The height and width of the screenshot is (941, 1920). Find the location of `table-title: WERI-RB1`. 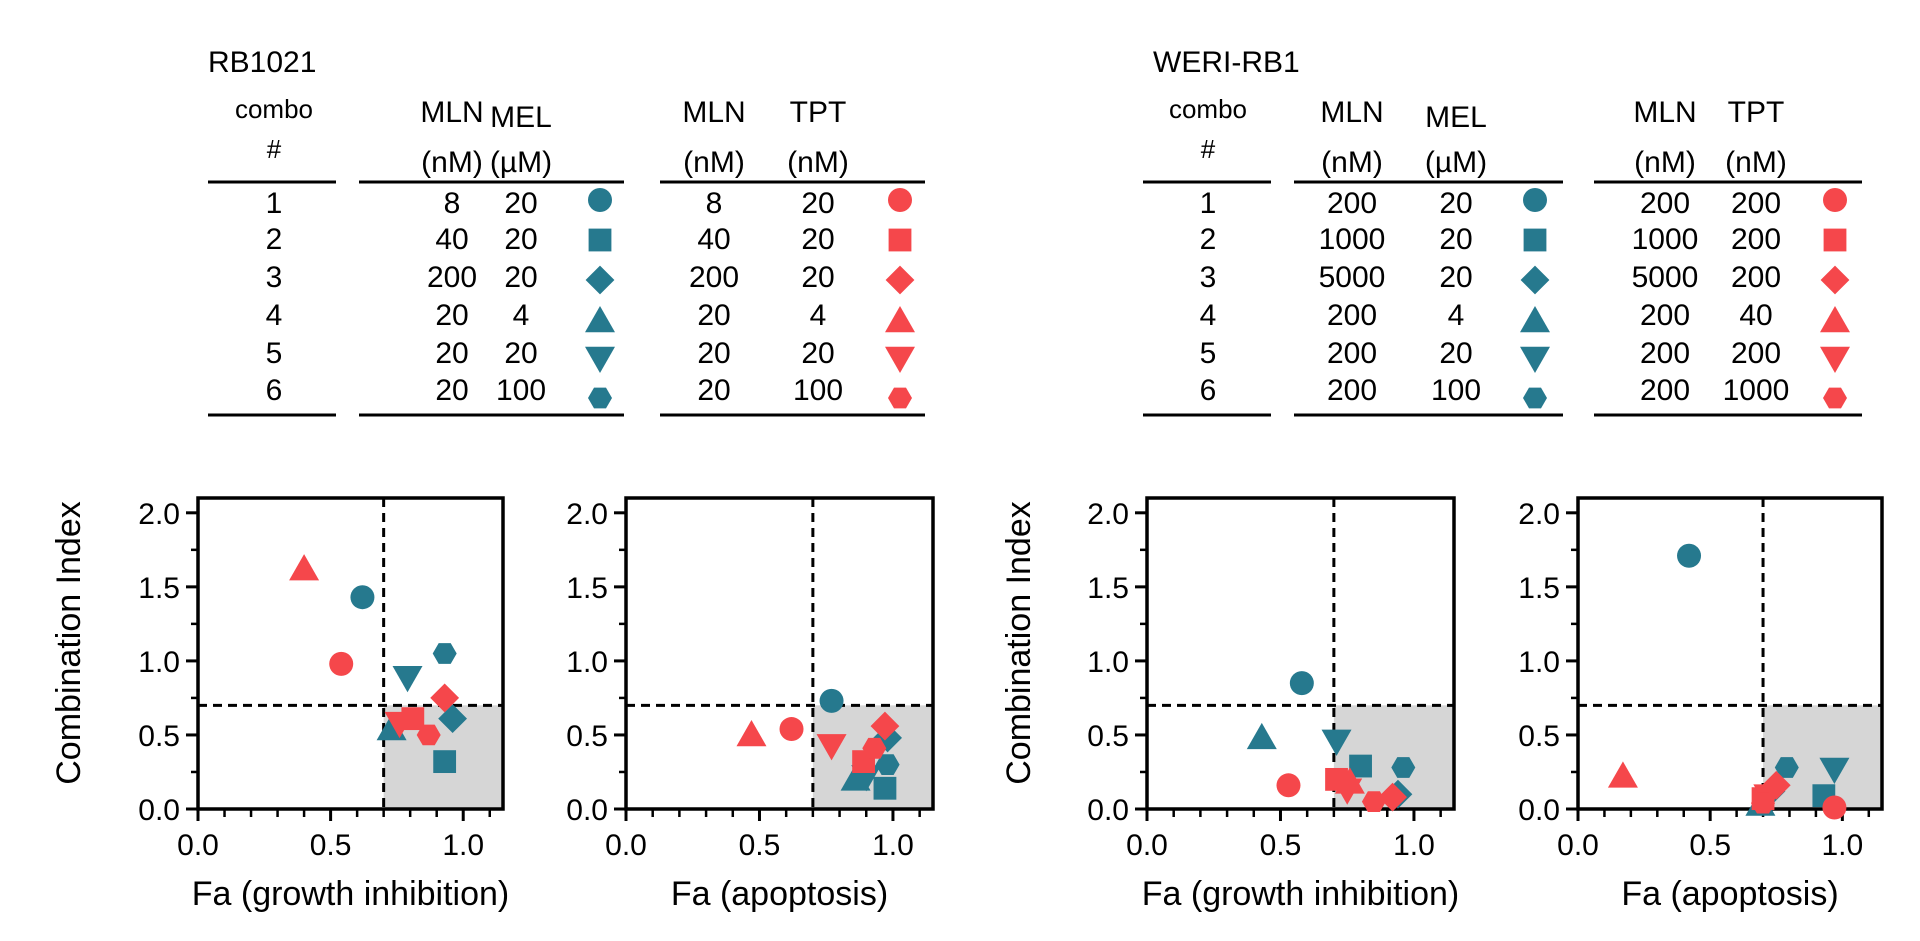

table-title: WERI-RB1 is located at coordinates (1226, 62).